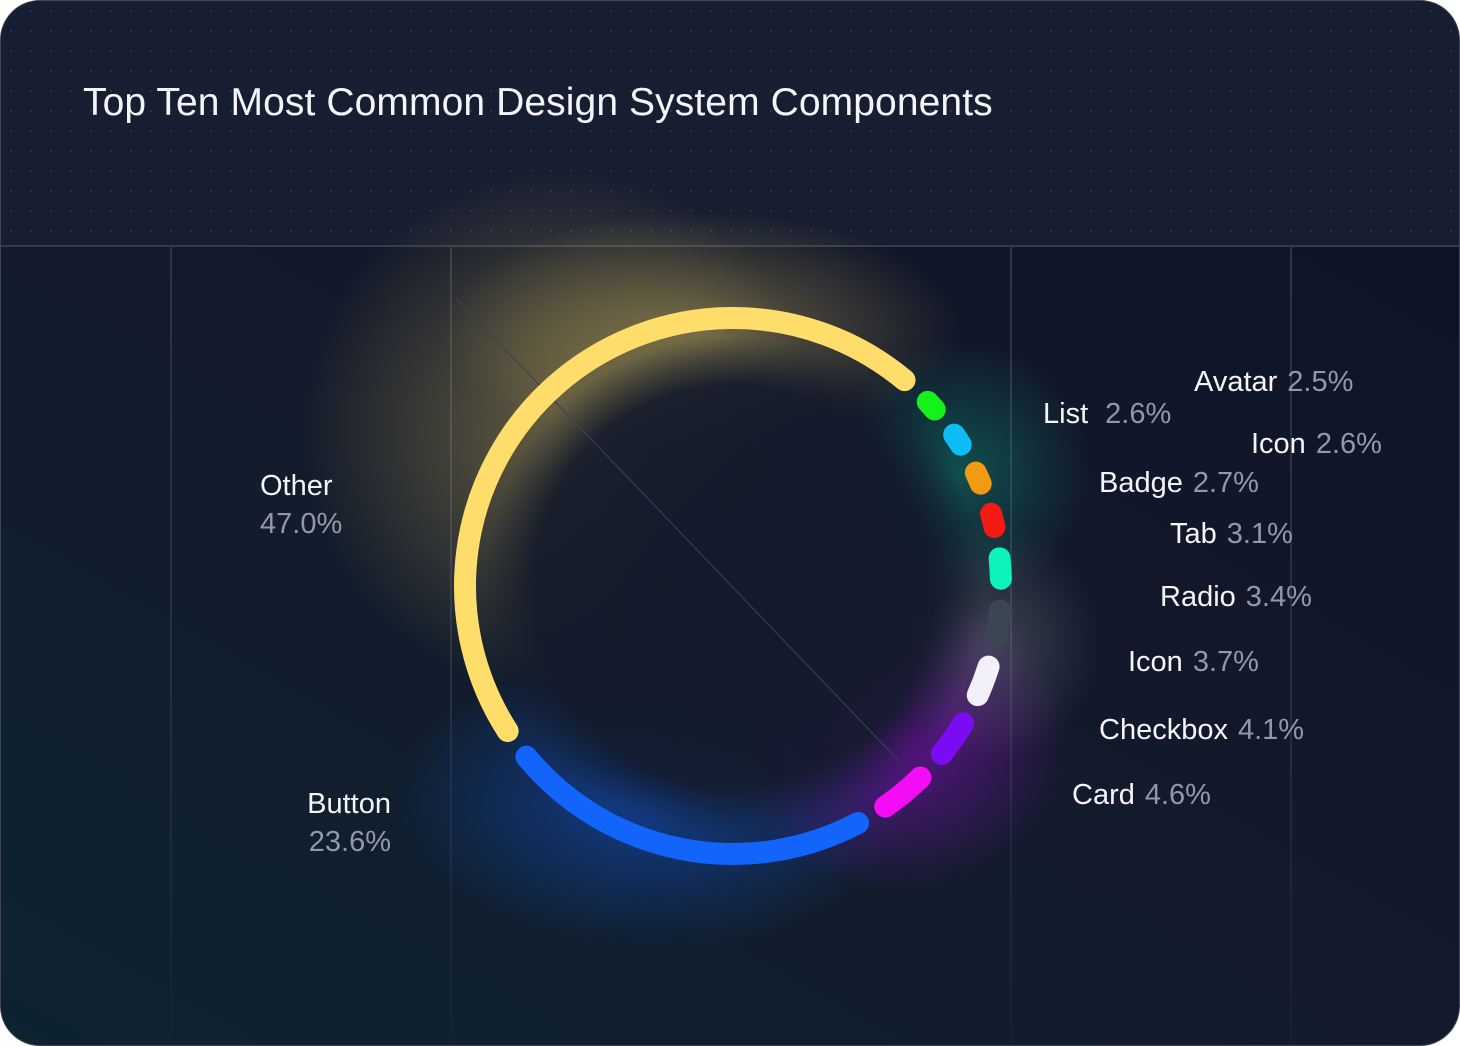  What do you see at coordinates (1179, 483) in the screenshot?
I see `label-badge: Badge 2.7%` at bounding box center [1179, 483].